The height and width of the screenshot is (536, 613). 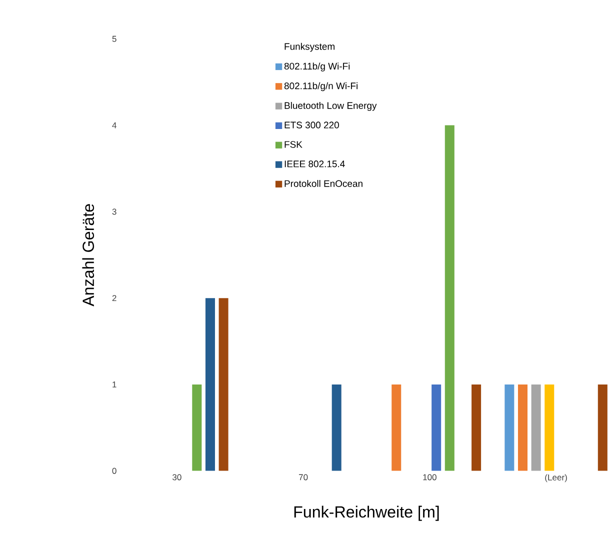 I want to click on legend-label: ETS 300 220, so click(x=311, y=125).